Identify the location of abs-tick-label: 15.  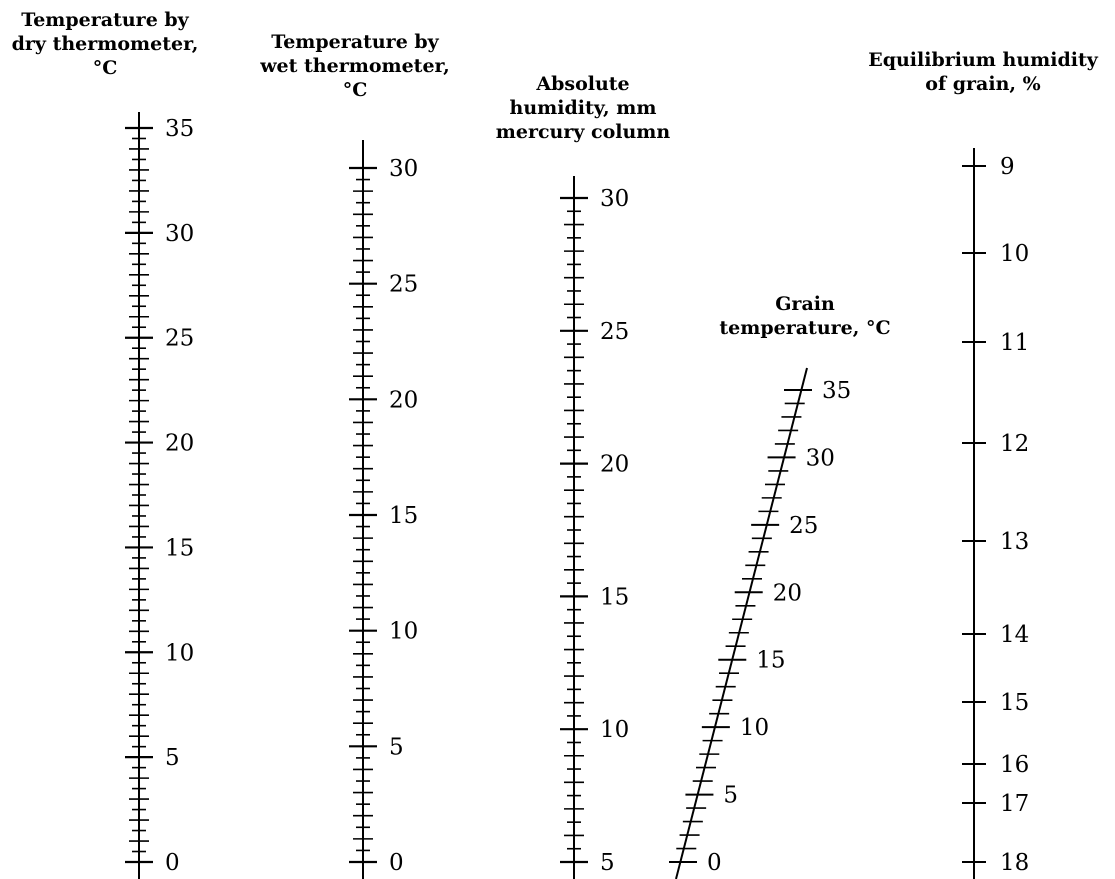
(614, 597).